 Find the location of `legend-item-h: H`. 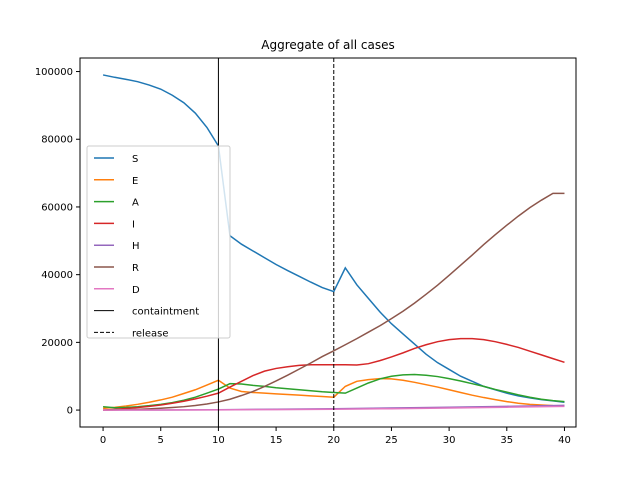

legend-item-h: H is located at coordinates (117, 246).